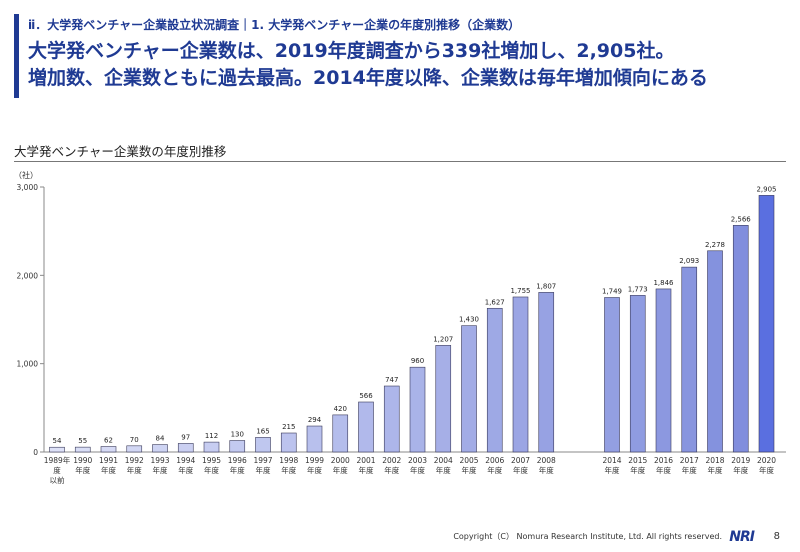 The height and width of the screenshot is (552, 800). Describe the element at coordinates (742, 537) in the screenshot. I see `nri-logo: NRI` at that location.